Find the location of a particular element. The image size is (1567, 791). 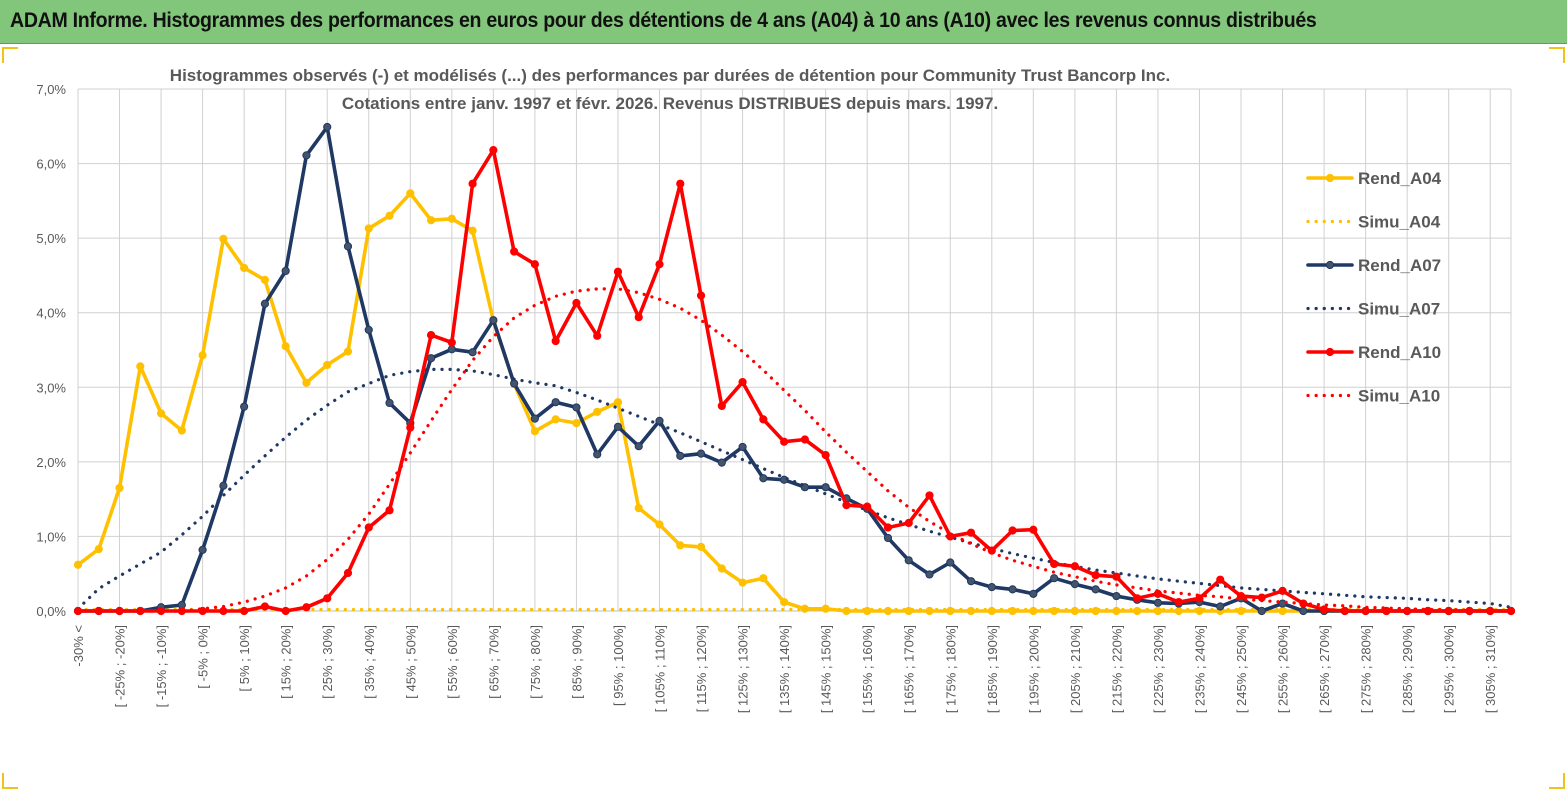

legend-item: Simu_A10 is located at coordinates (1373, 396).